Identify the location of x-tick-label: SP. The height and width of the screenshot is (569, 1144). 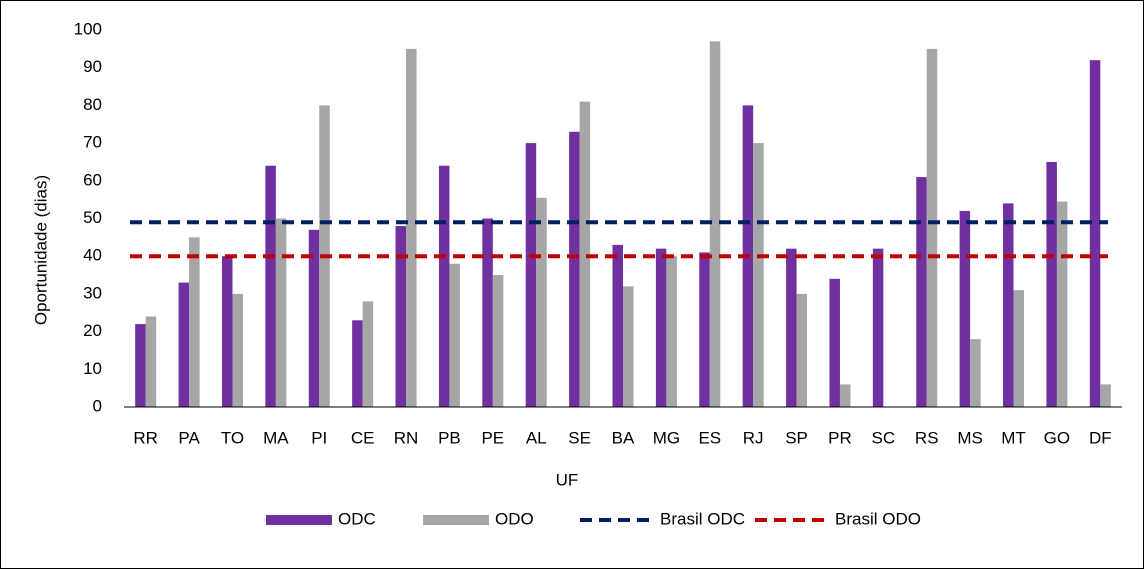
(796, 437).